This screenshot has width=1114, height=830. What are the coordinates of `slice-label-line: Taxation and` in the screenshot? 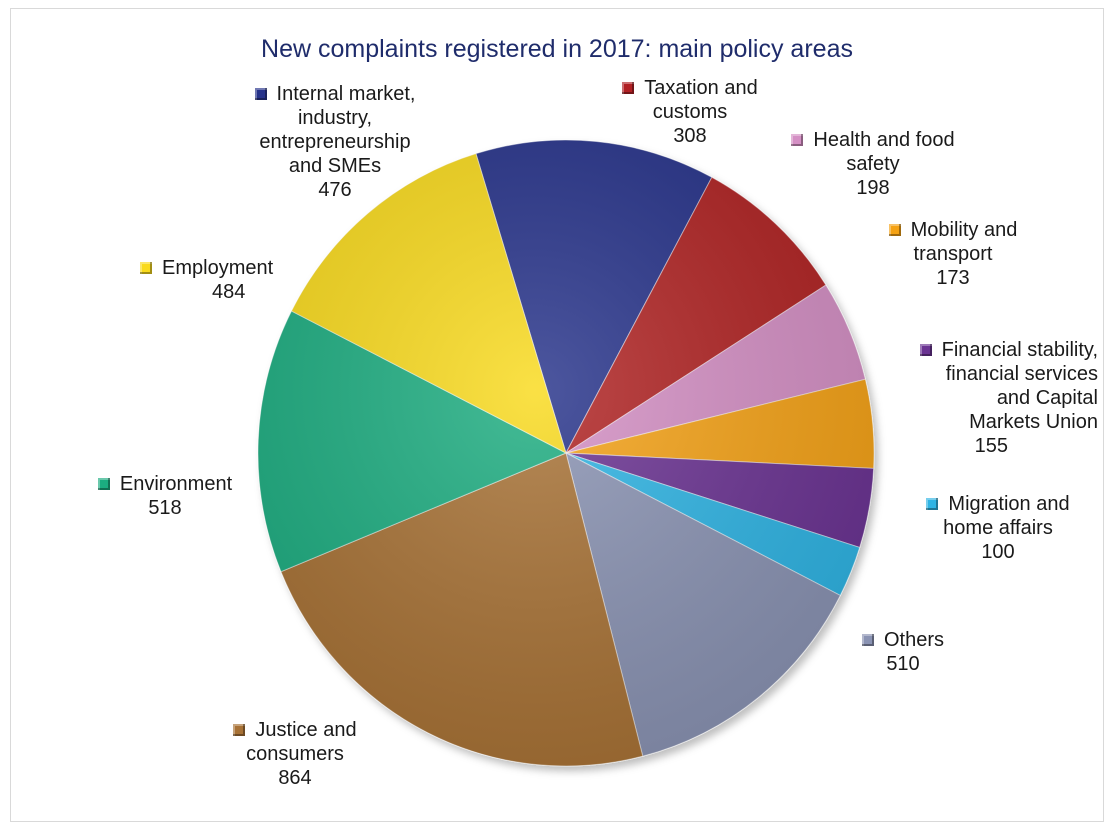 It's located at (690, 88).